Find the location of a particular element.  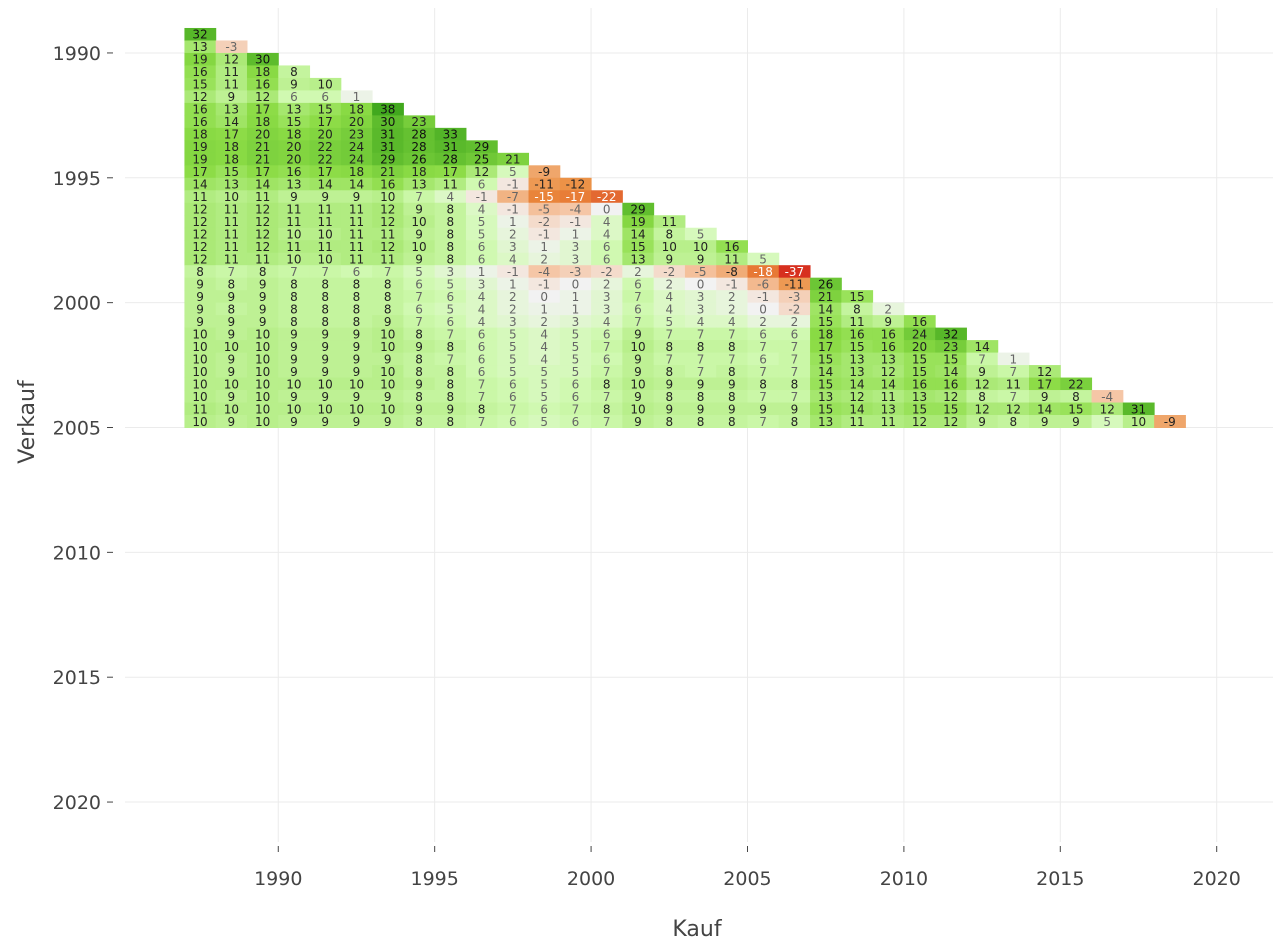

cell-value-label: 32 is located at coordinates (950, 334).